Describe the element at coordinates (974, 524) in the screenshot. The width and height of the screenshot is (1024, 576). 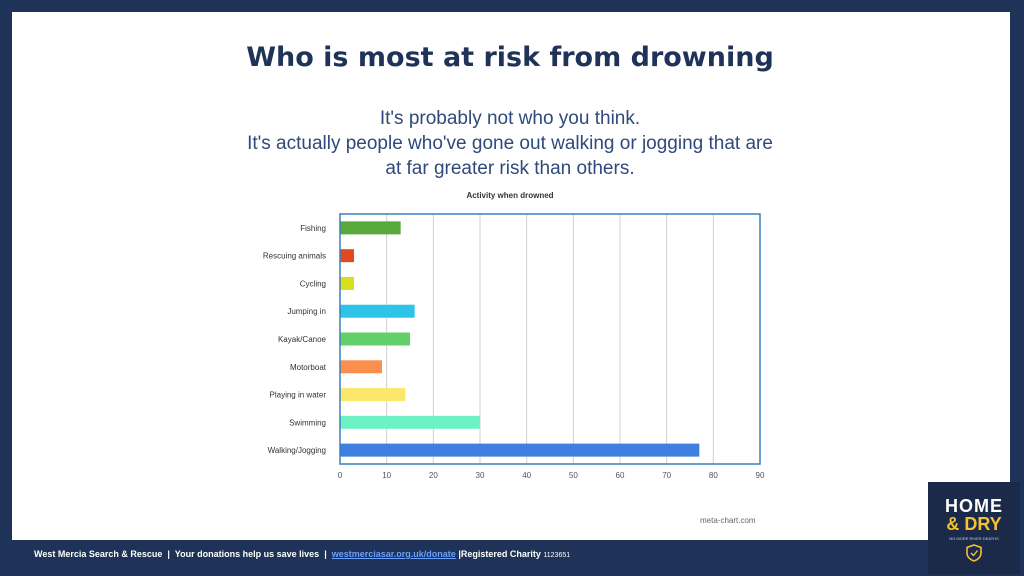
I see `logo-line-dry: & DRY` at that location.